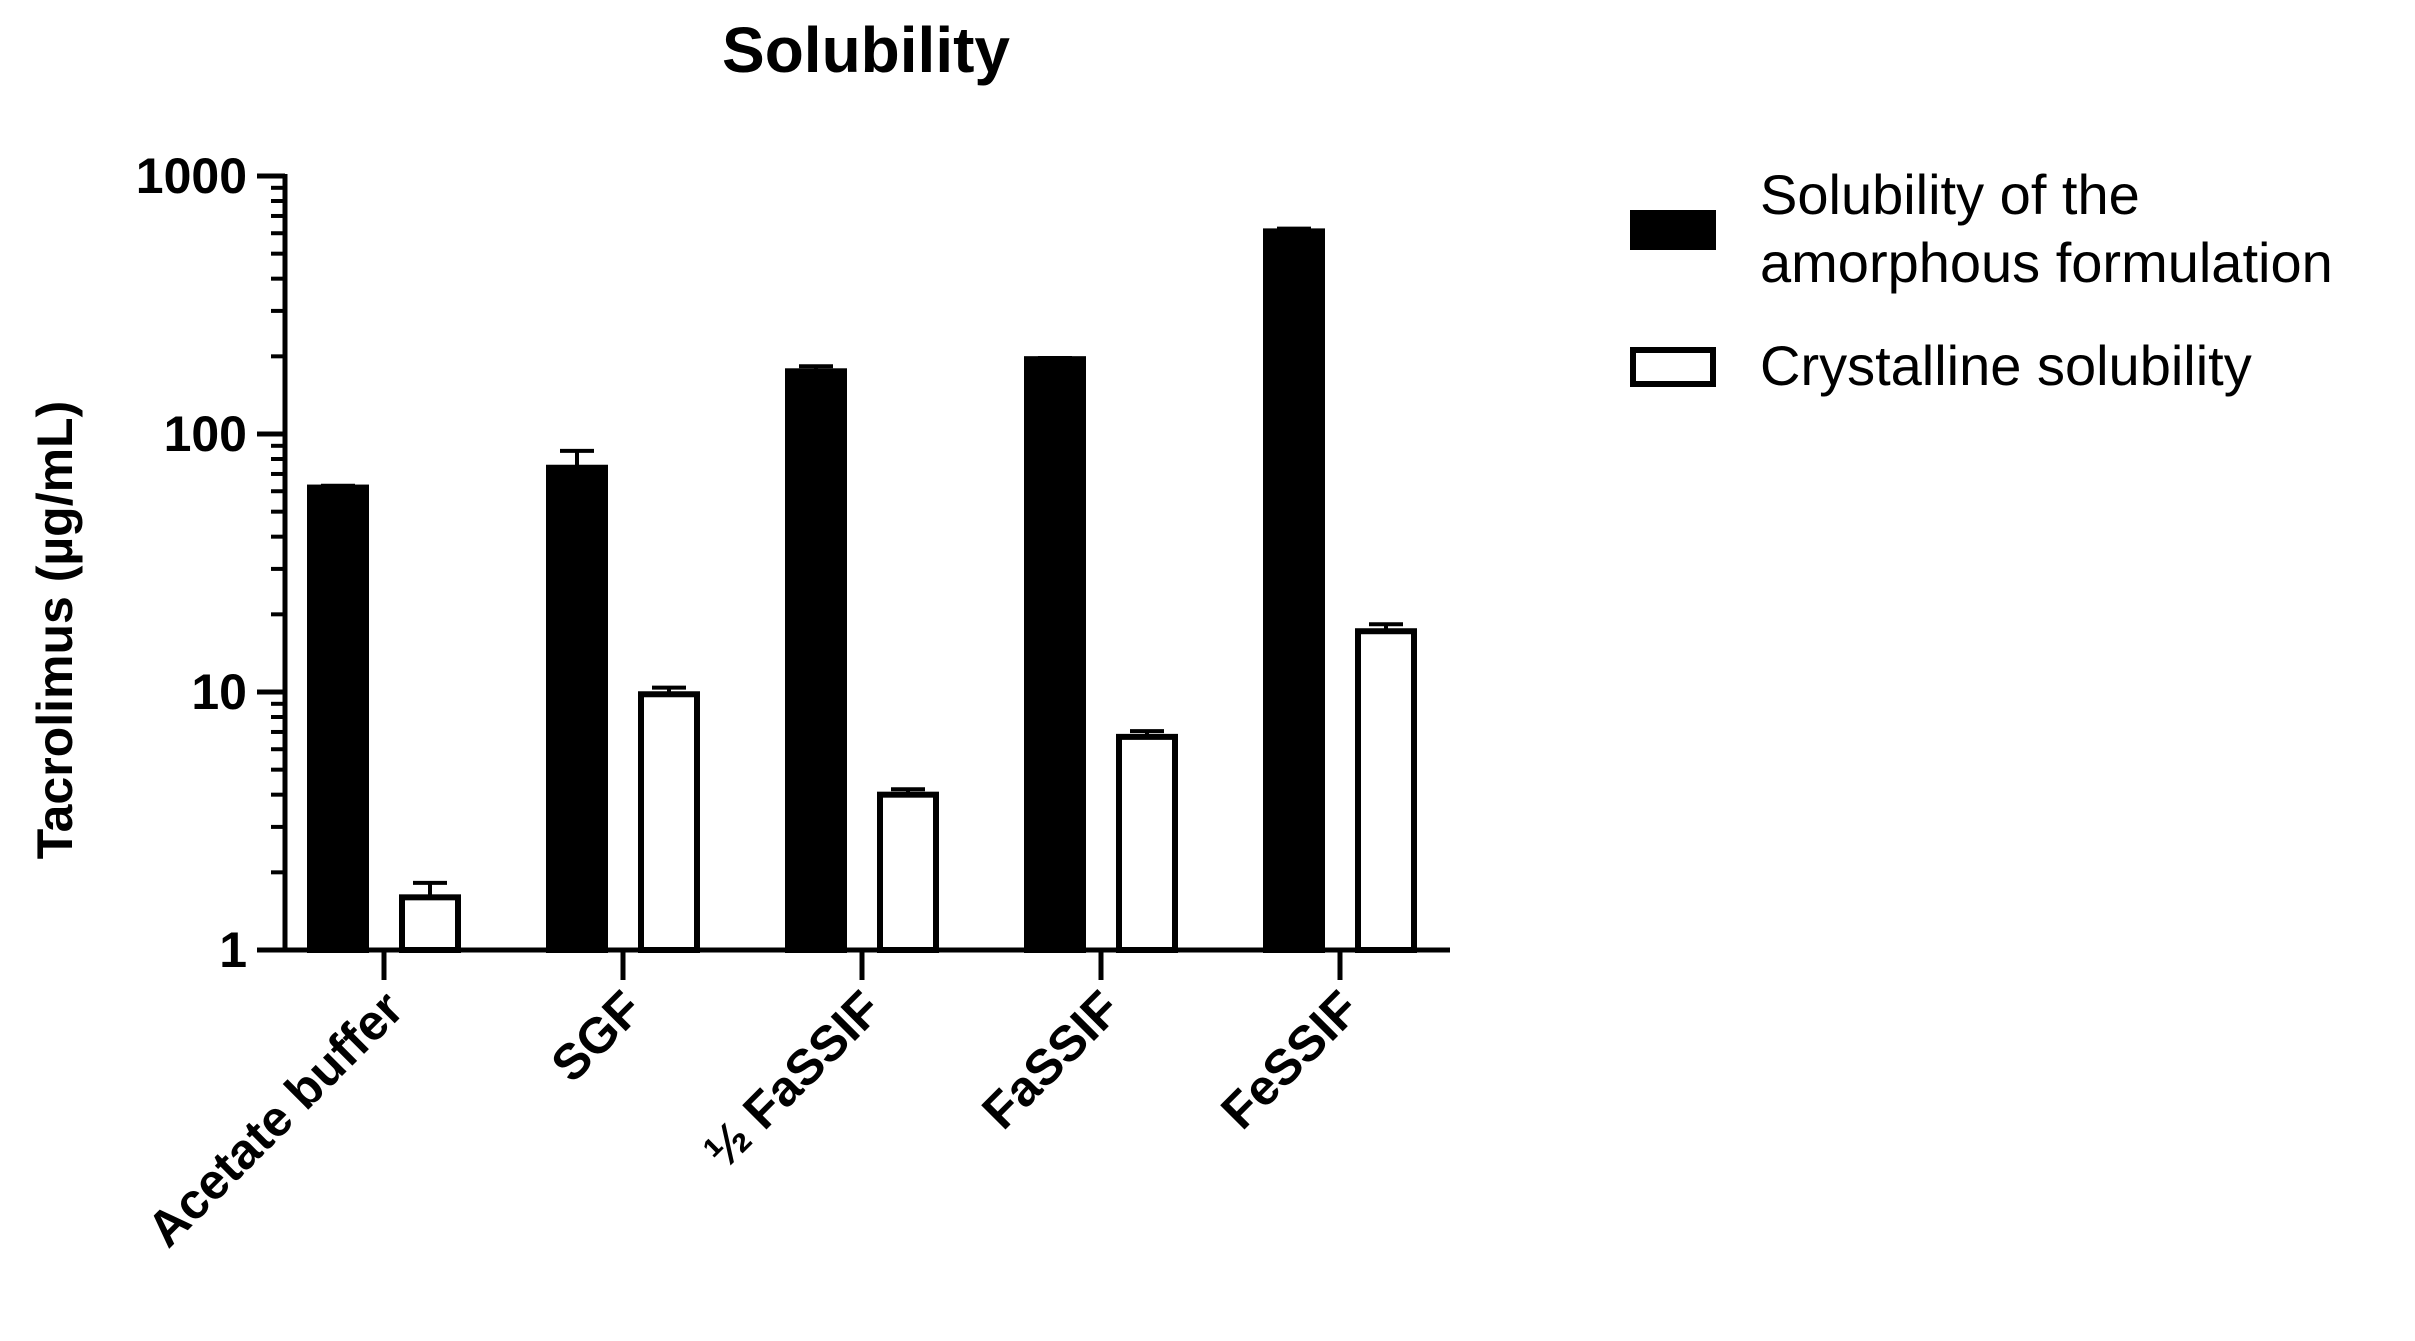 The height and width of the screenshot is (1341, 2415). Describe the element at coordinates (55, 630) in the screenshot. I see `y-axis-label: Tacrolimus (µg/mL)` at that location.